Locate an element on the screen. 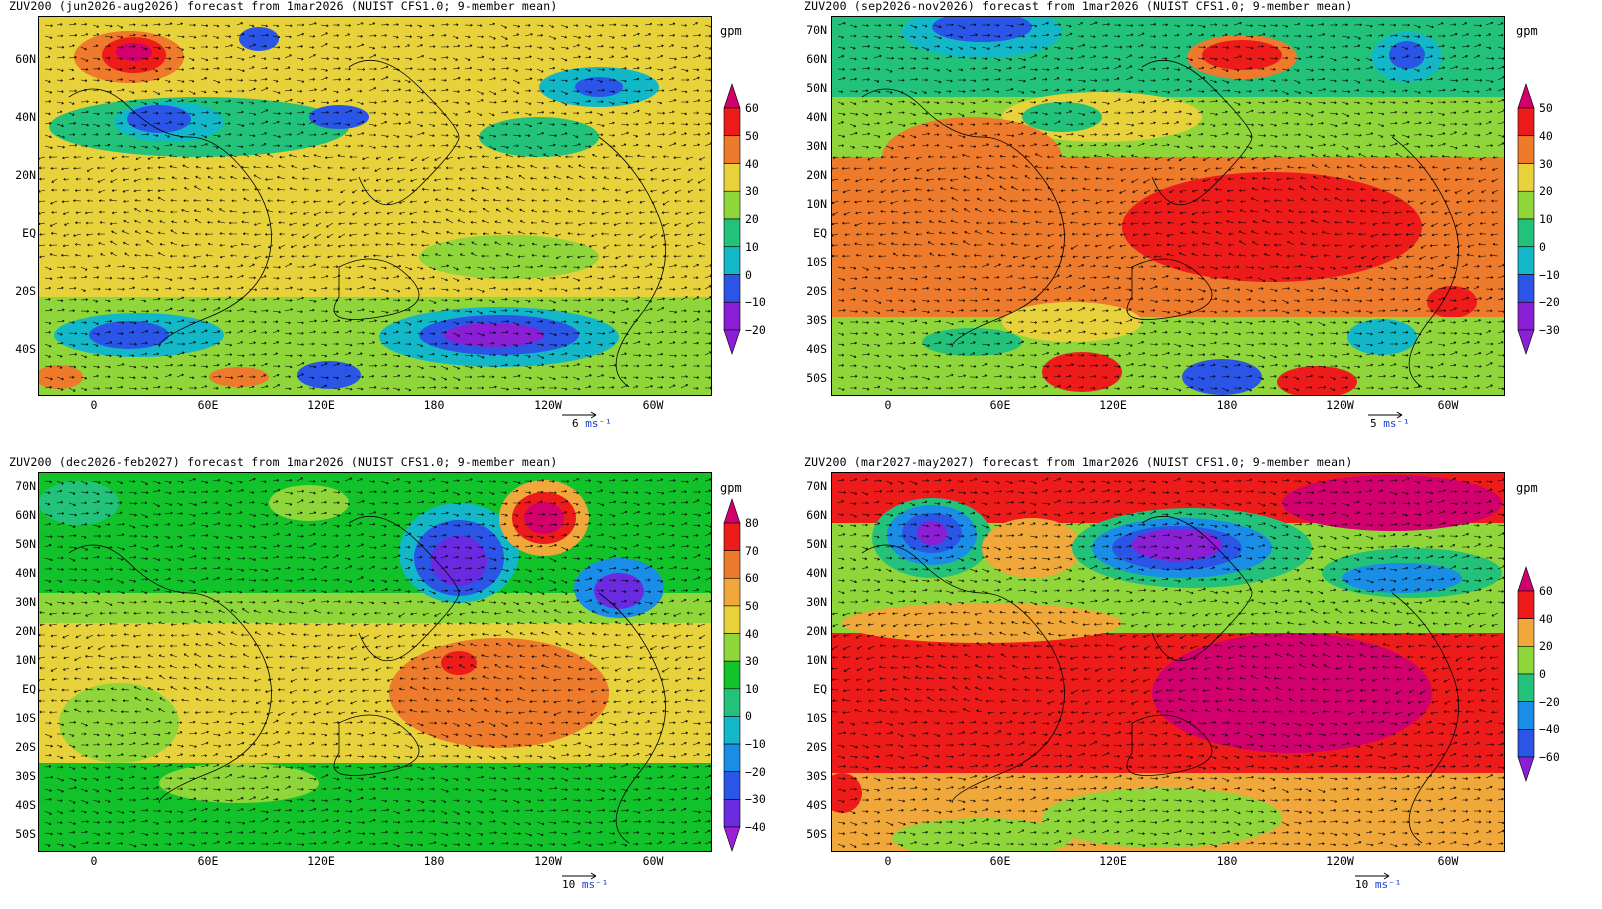 This screenshot has width=1602, height=909. reference-vector-value: 6 is located at coordinates (575, 423).